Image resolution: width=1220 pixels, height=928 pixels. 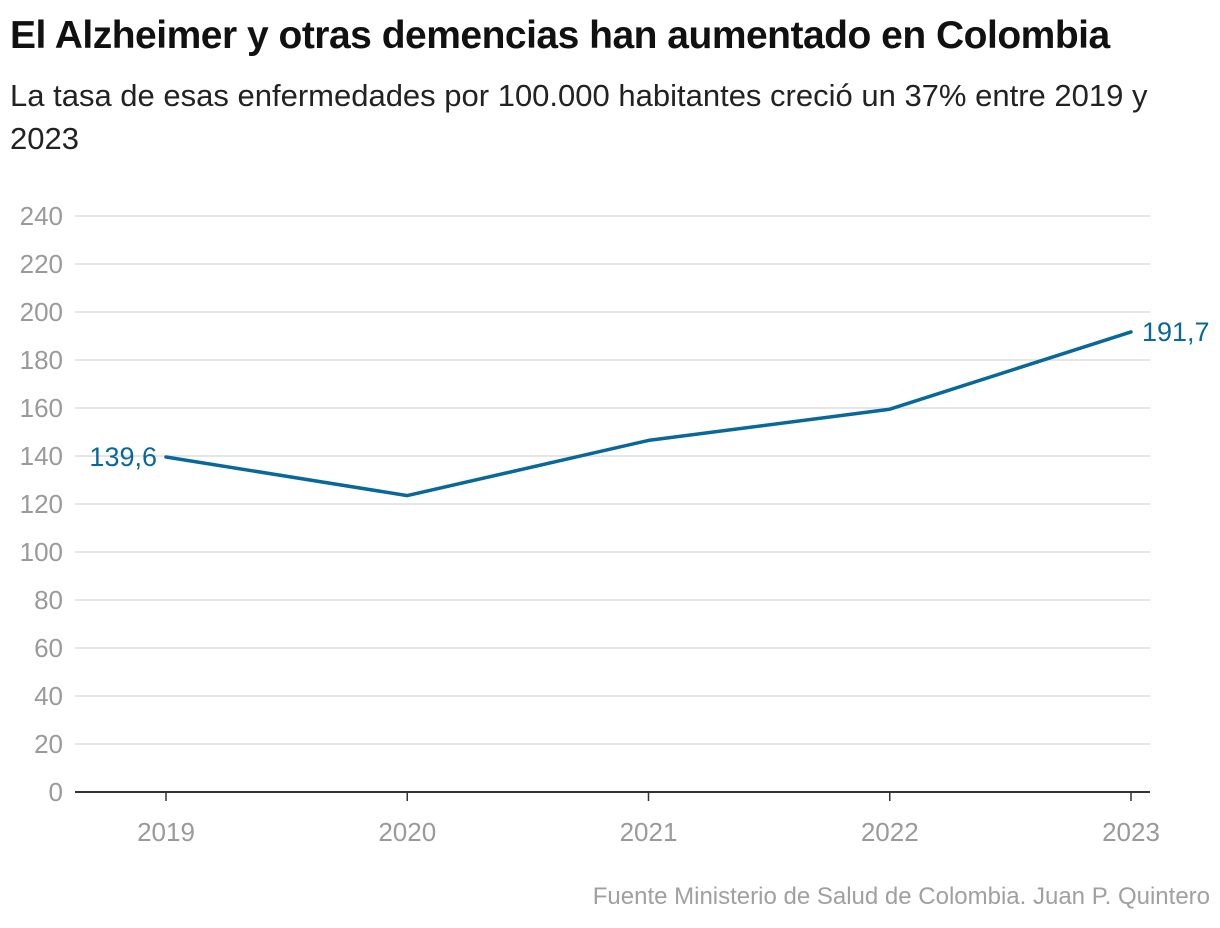 I want to click on y-tick-label: 140, so click(x=41, y=456).